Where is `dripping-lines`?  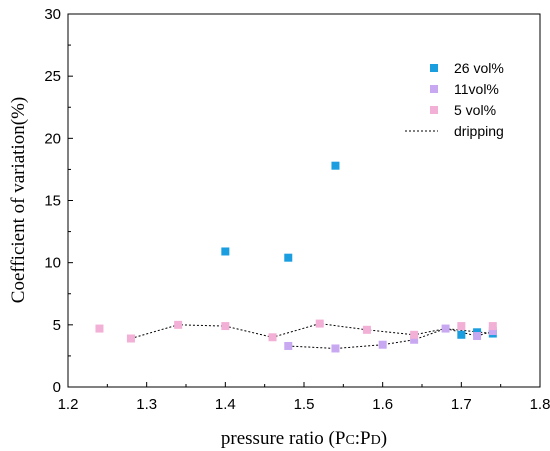
dripping-lines is located at coordinates (311, 336).